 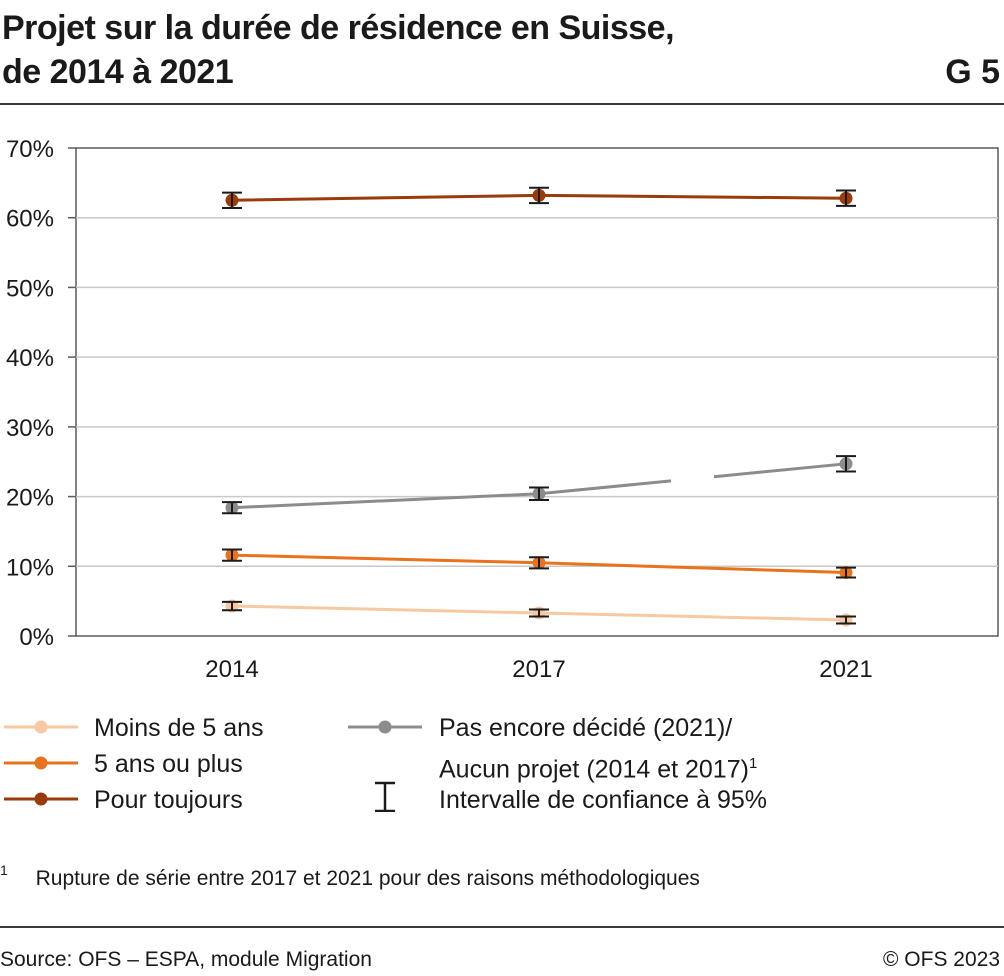 I want to click on y-axis: 0% 10% 20% 30% 40% 50% 60% 70%, so click(x=41, y=393).